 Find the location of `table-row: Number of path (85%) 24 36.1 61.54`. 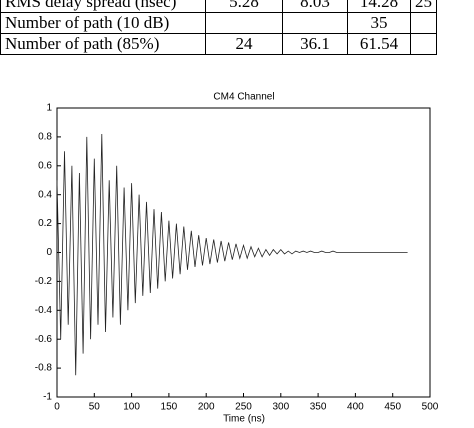

table-row: Number of path (85%) 24 36.1 61.54 is located at coordinates (218, 44).